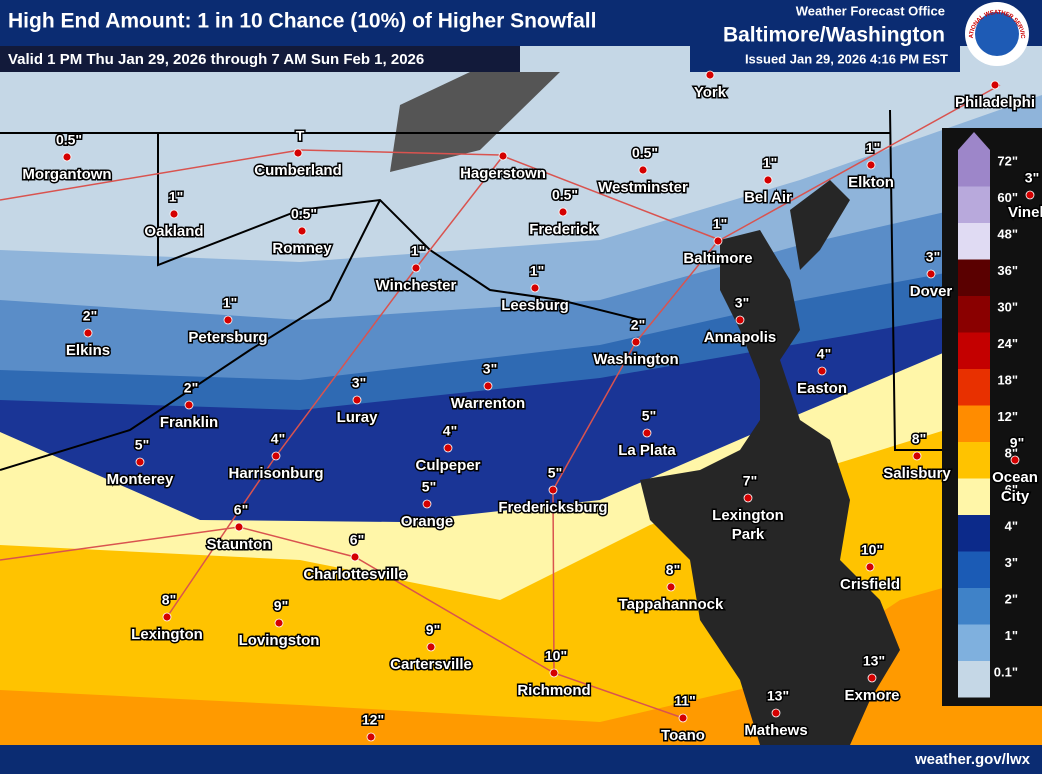 This screenshot has width=1042, height=774. Describe the element at coordinates (260, 59) in the screenshot. I see `valid-bar` at that location.